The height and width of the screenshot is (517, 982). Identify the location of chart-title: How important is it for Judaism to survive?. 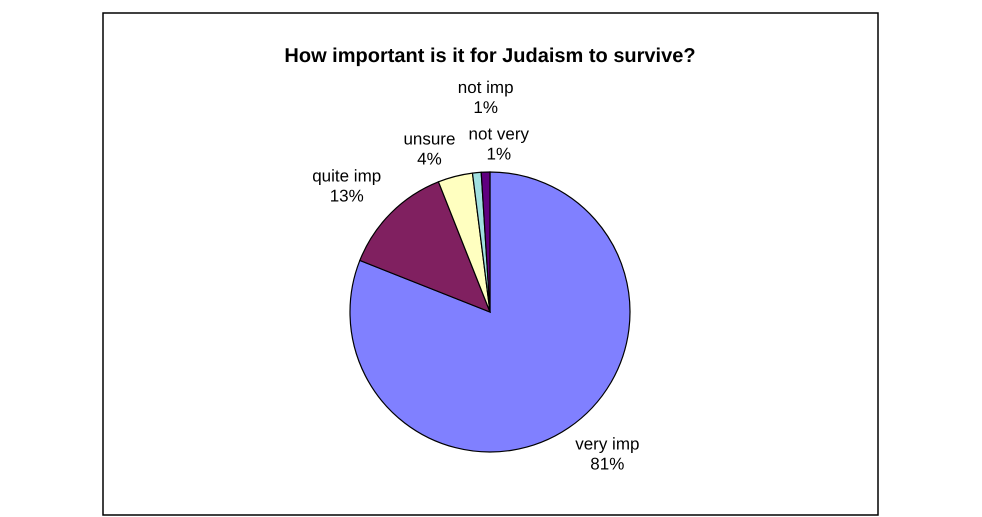
(490, 56).